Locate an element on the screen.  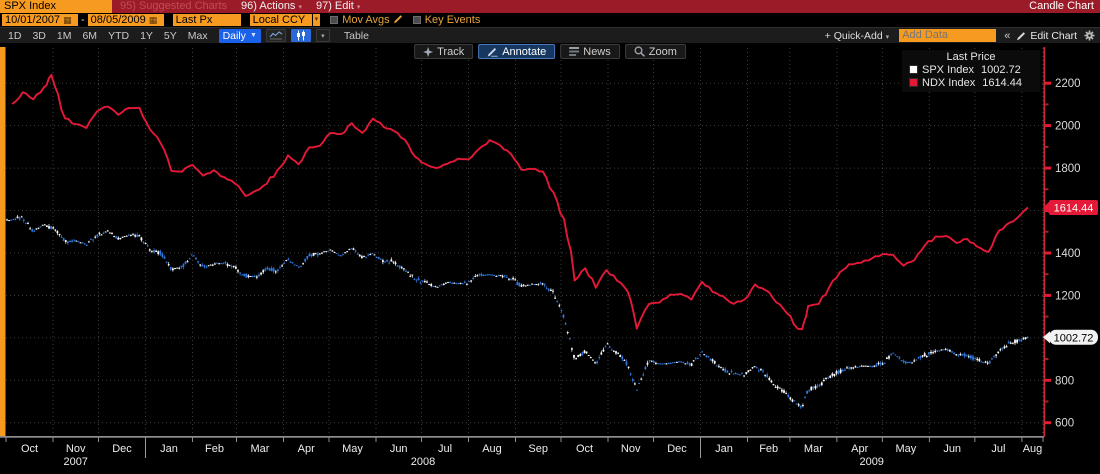
svg-text: 800 is located at coordinates (1064, 381).